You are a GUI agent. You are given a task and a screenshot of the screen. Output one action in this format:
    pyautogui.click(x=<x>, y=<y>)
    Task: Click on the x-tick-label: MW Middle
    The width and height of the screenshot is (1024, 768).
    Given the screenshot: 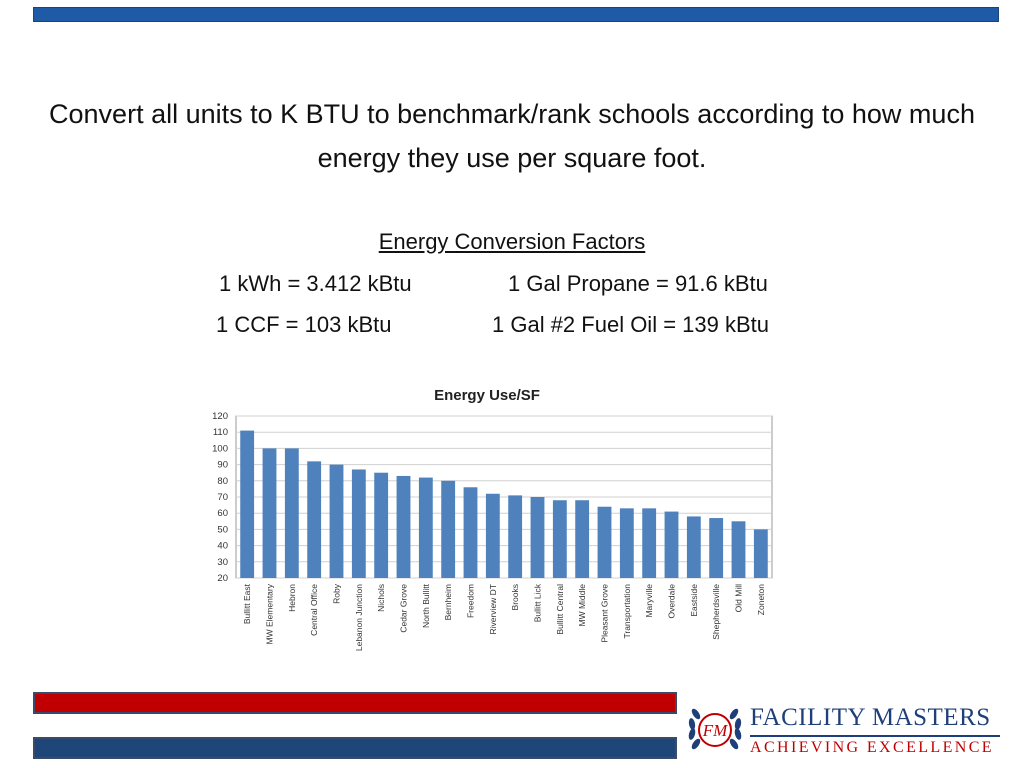 What is the action you would take?
    pyautogui.click(x=582, y=605)
    